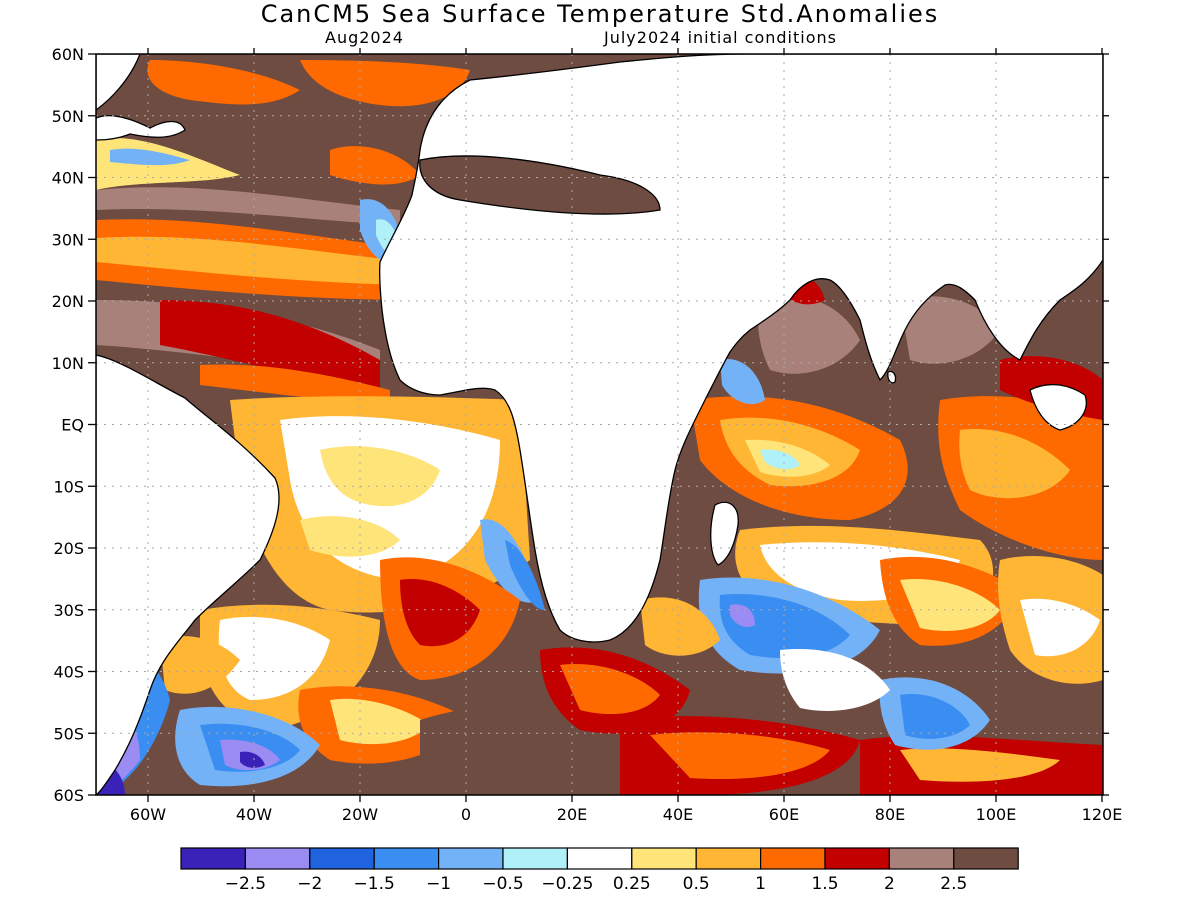 The width and height of the screenshot is (1200, 900). I want to click on sri-lanka-landmass, so click(892, 377).